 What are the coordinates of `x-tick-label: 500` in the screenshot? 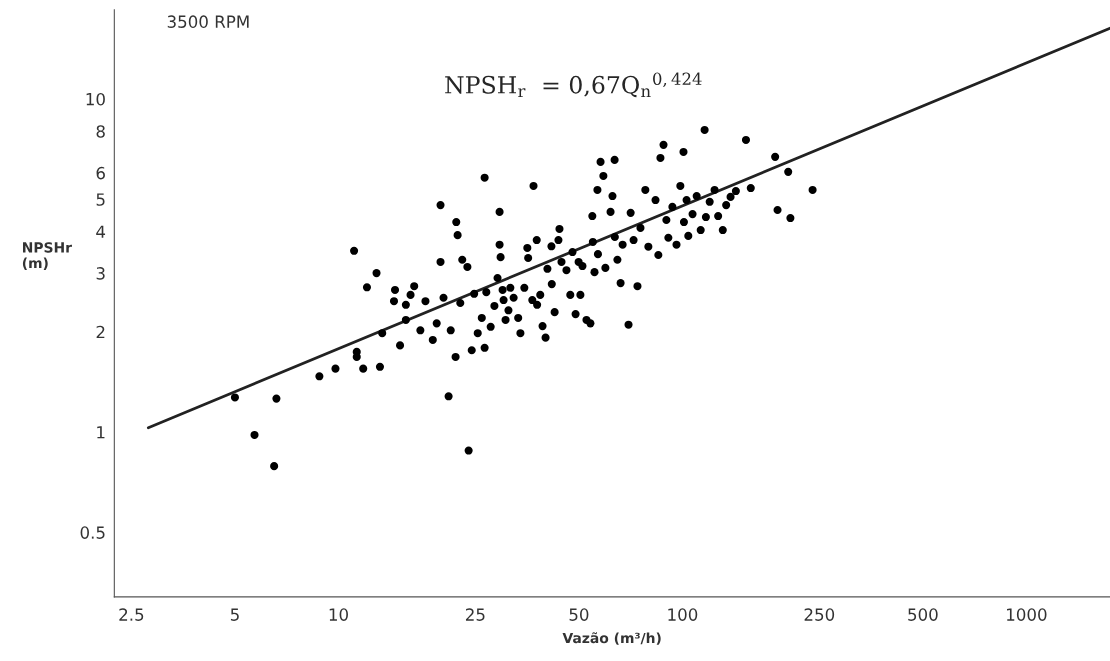 It's located at (923, 614).